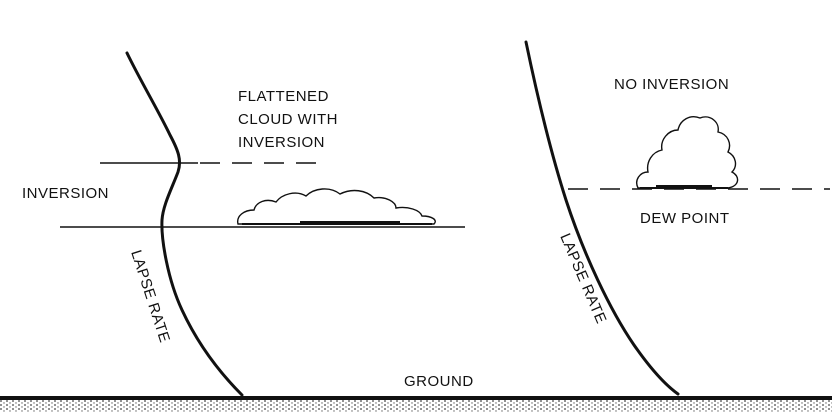 The width and height of the screenshot is (832, 412). Describe the element at coordinates (439, 381) in the screenshot. I see `ground-label: GROUND` at that location.